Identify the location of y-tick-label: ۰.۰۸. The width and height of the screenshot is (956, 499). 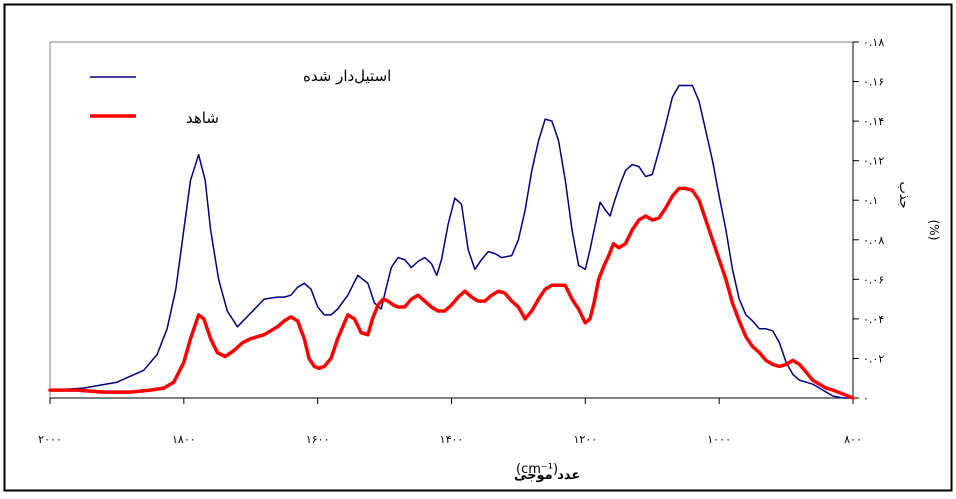
(873, 240).